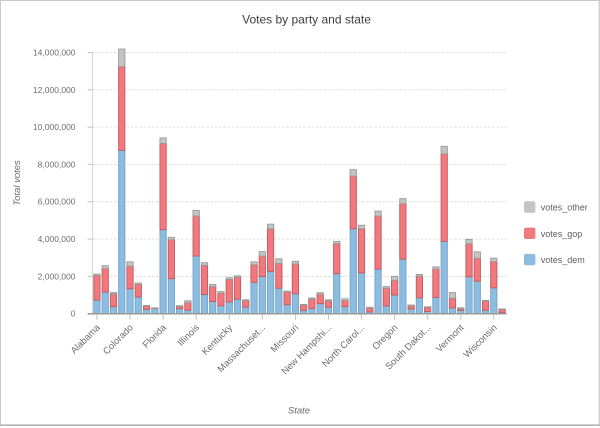 The image size is (600, 428). What do you see at coordinates (54, 127) in the screenshot?
I see `svg-text: 10,000,000` at bounding box center [54, 127].